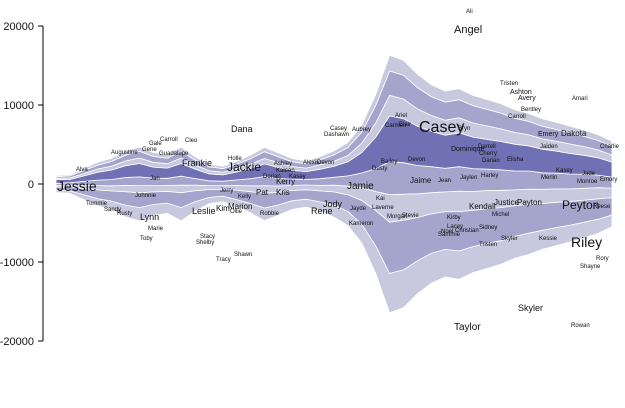  Describe the element at coordinates (197, 163) in the screenshot. I see `stream-label: Frankie` at that location.